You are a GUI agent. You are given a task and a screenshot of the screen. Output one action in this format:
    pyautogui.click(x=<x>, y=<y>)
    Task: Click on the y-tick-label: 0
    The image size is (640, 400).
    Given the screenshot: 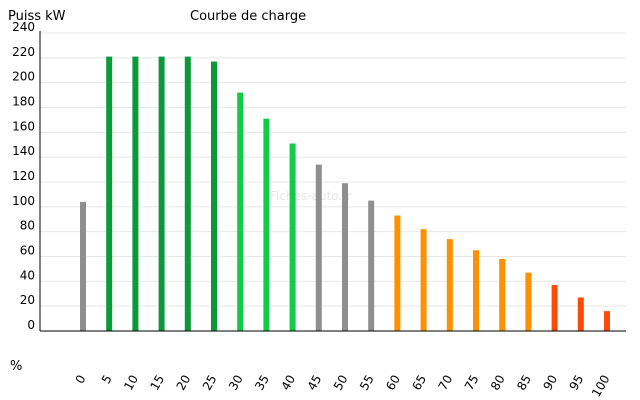 What is the action you would take?
    pyautogui.click(x=31, y=325)
    